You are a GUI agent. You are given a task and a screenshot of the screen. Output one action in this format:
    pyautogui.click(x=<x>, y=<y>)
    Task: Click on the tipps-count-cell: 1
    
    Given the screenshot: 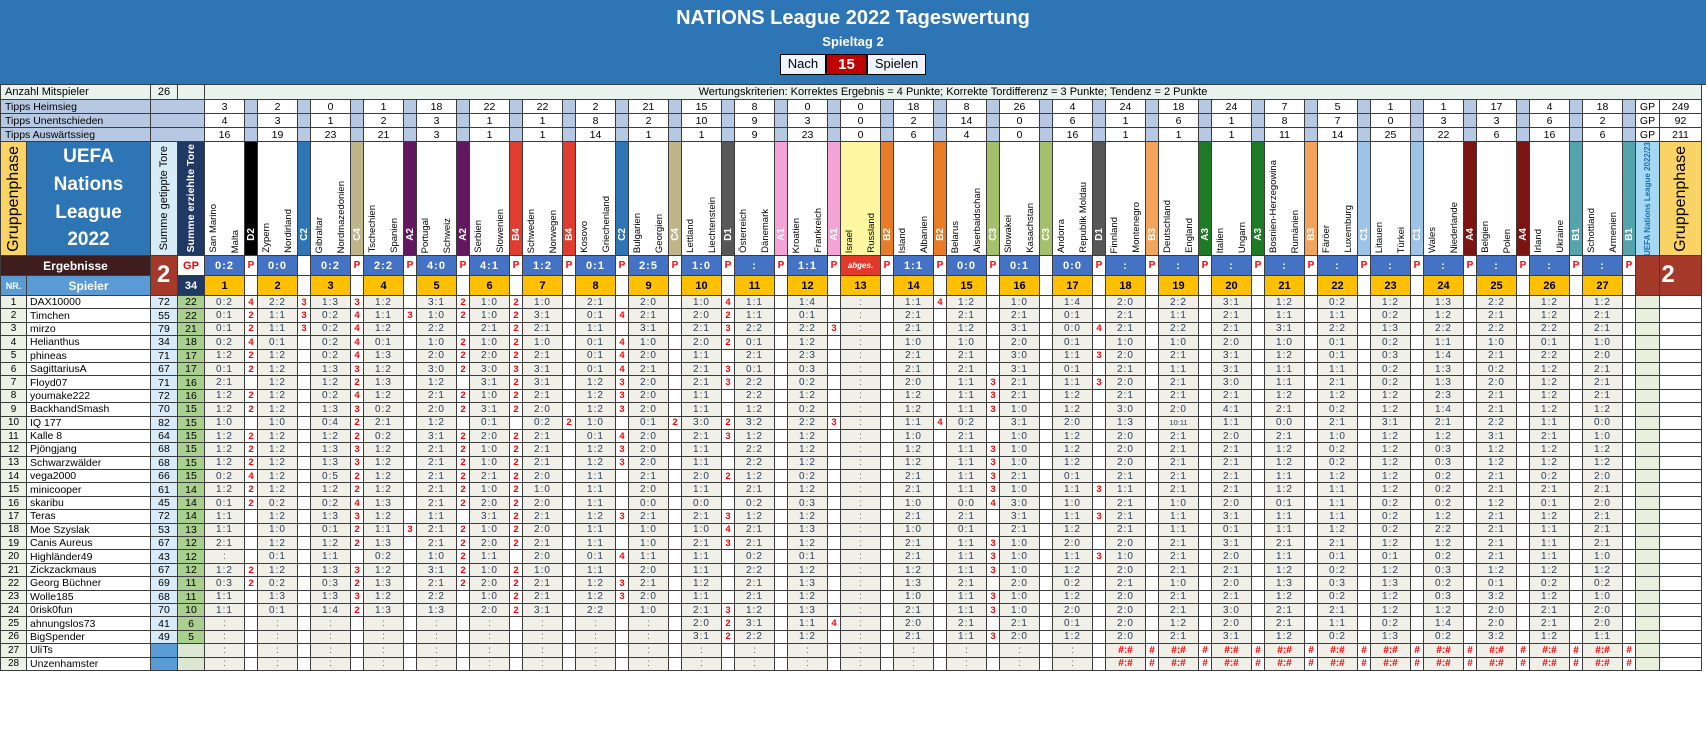 What is the action you would take?
    pyautogui.click(x=543, y=121)
    